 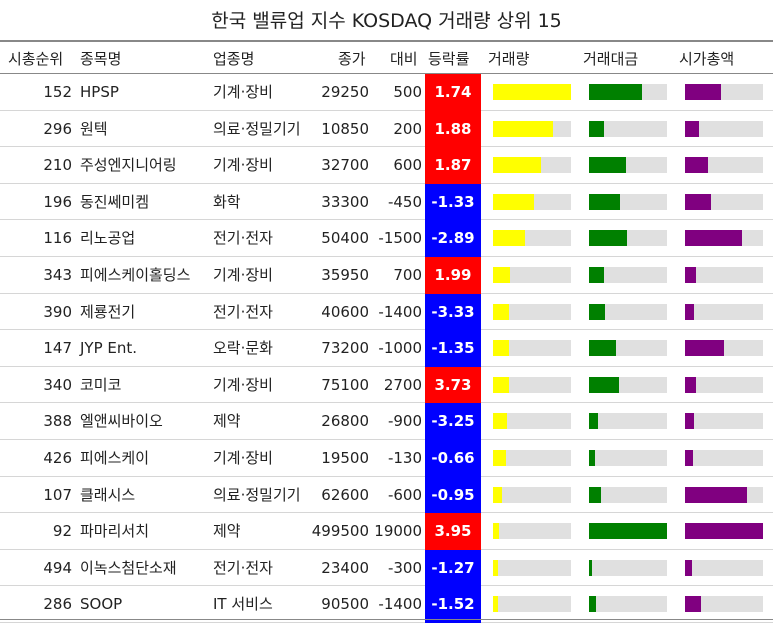 What do you see at coordinates (57, 567) in the screenshot?
I see `rank-cell: 494` at bounding box center [57, 567].